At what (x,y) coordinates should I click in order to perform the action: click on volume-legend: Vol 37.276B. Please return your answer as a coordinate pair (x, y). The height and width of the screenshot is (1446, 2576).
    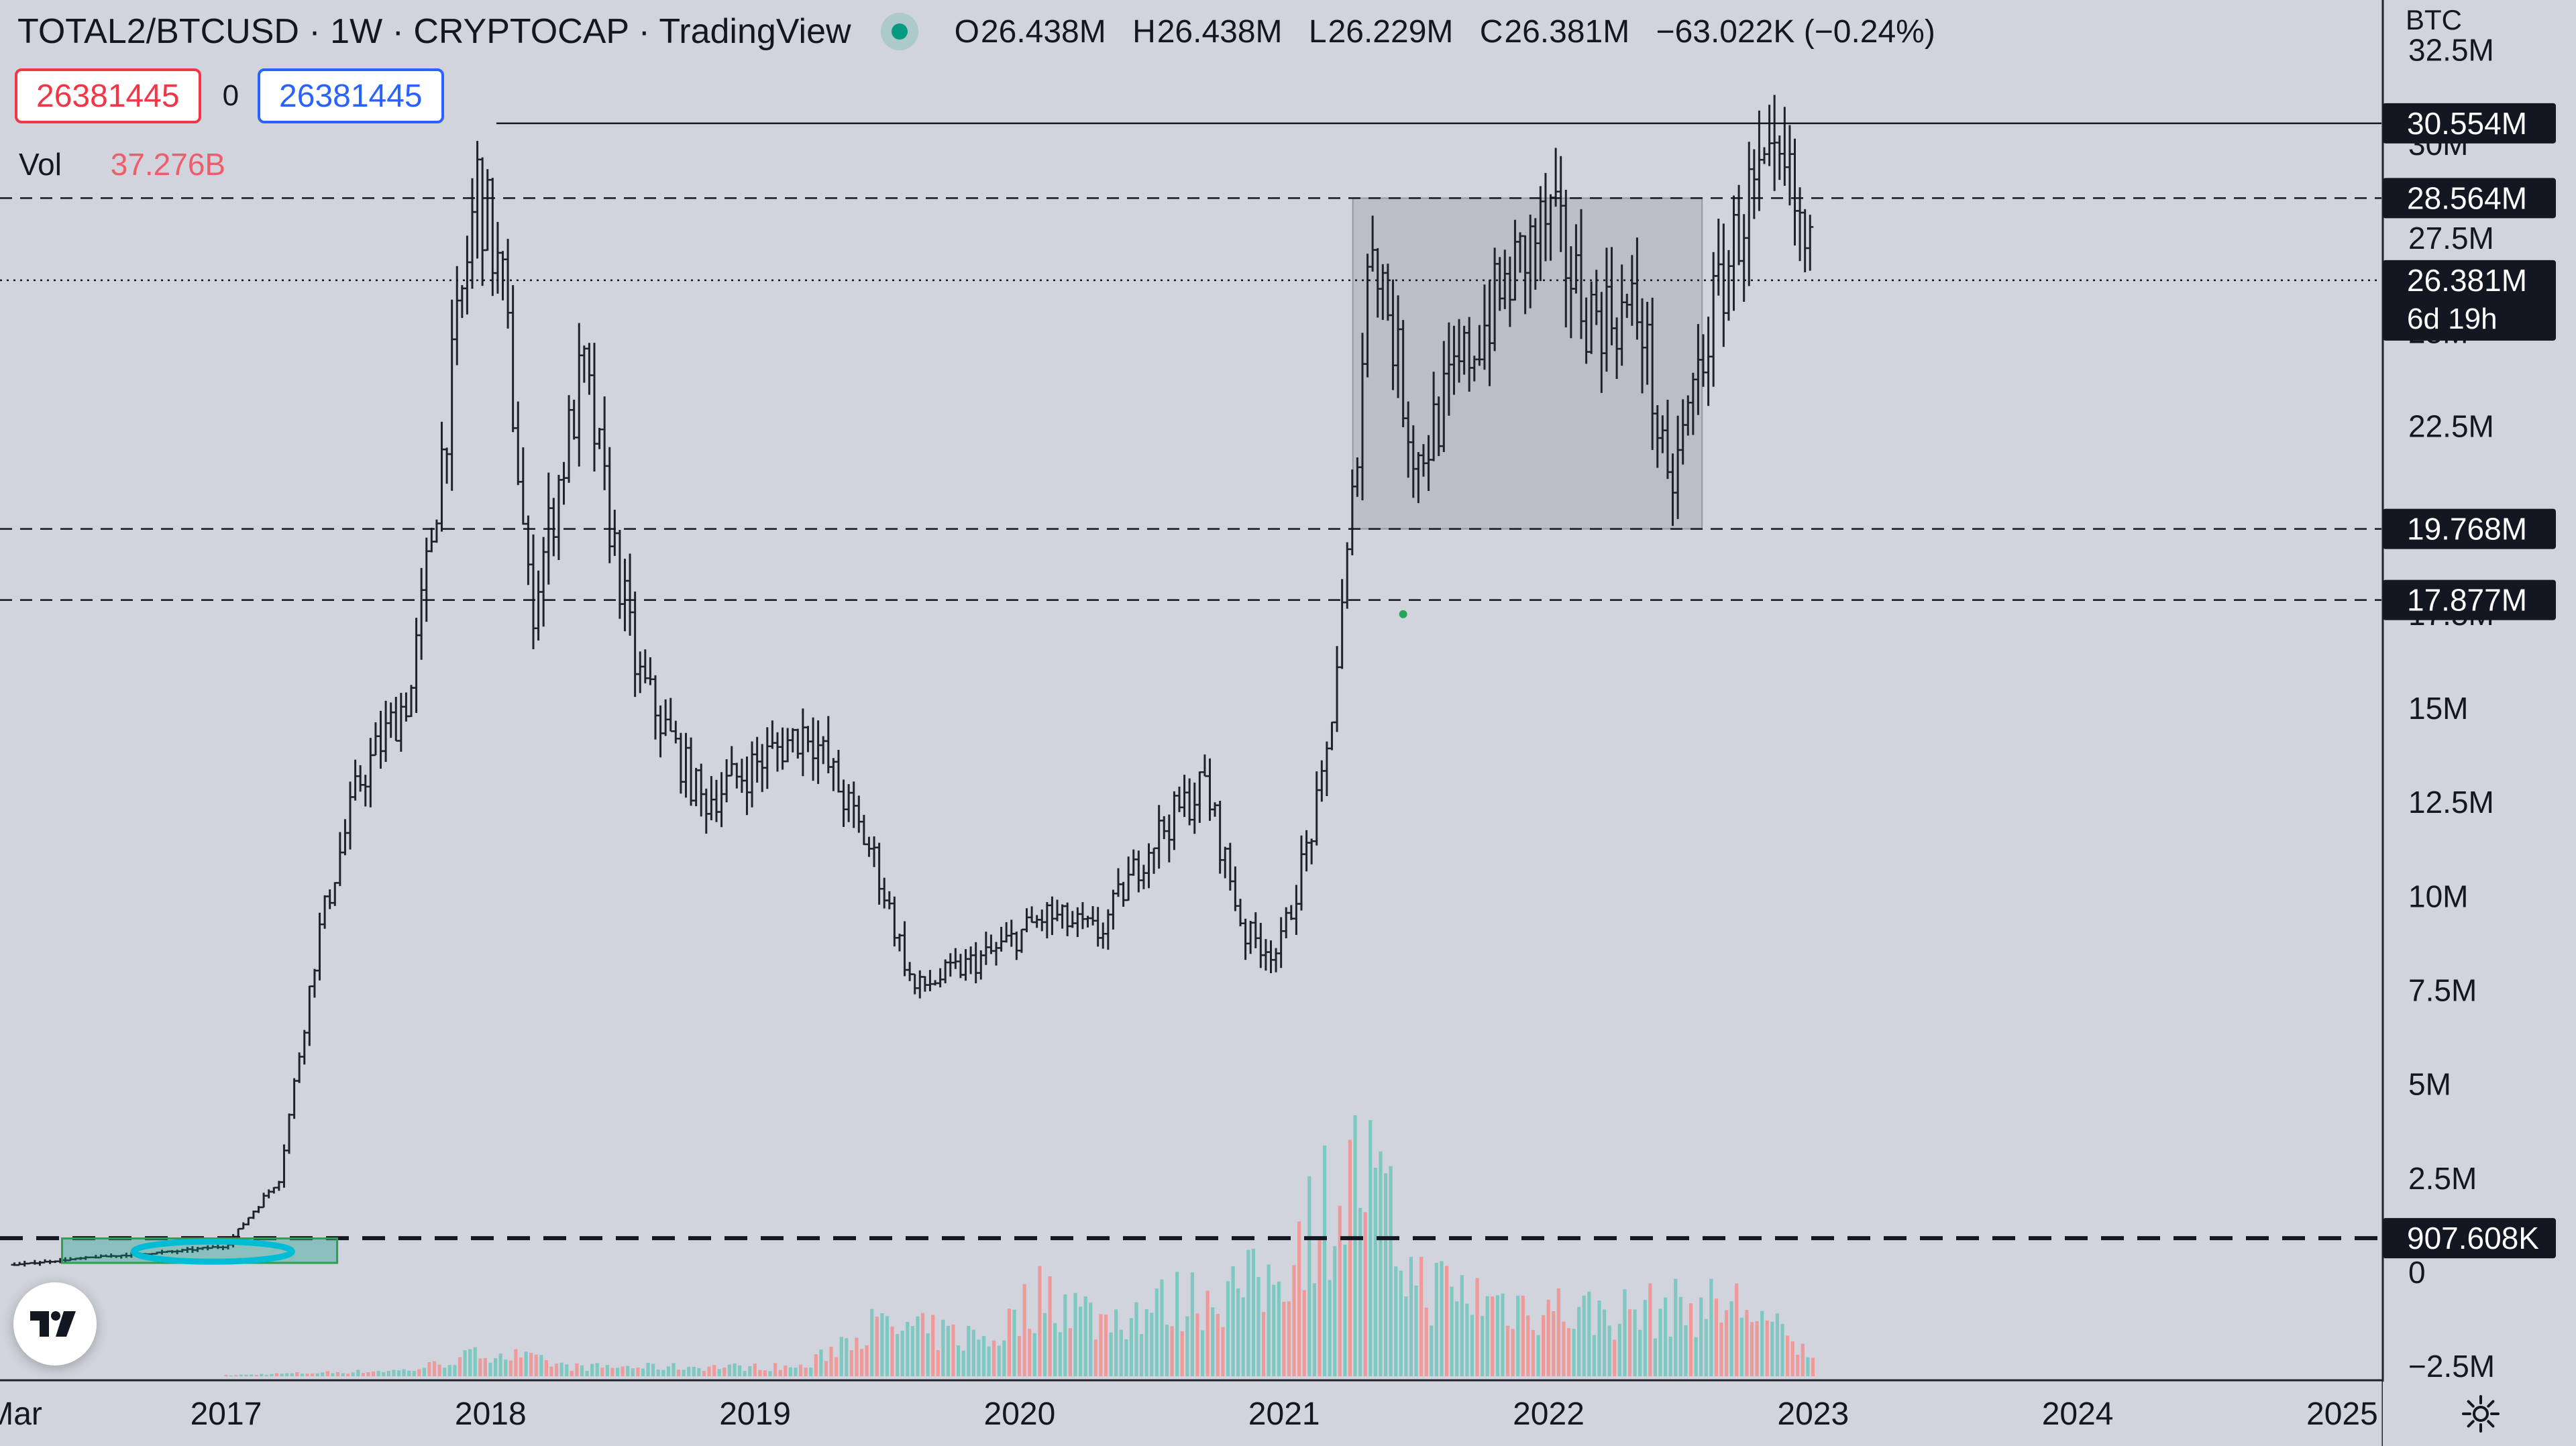
    Looking at the image, I should click on (122, 164).